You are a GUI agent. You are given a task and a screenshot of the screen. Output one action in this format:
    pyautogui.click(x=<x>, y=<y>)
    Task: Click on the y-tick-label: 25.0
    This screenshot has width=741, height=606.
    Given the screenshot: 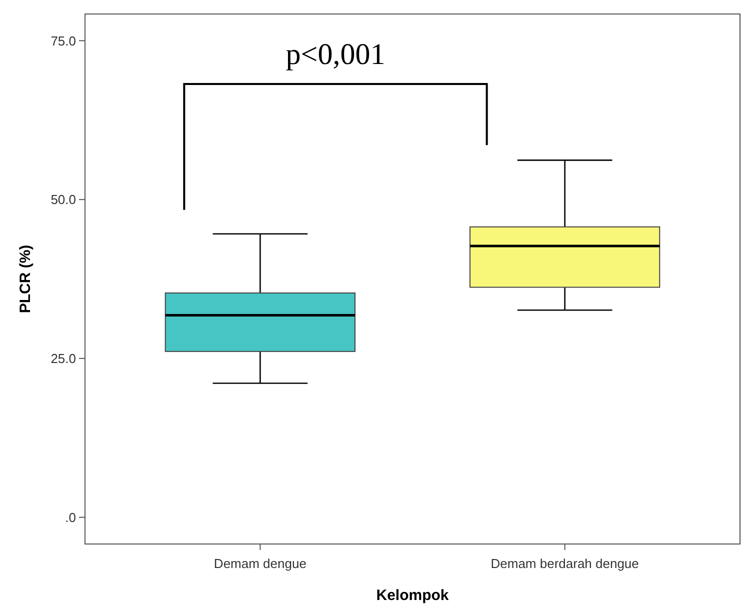 What is the action you would take?
    pyautogui.click(x=63, y=358)
    